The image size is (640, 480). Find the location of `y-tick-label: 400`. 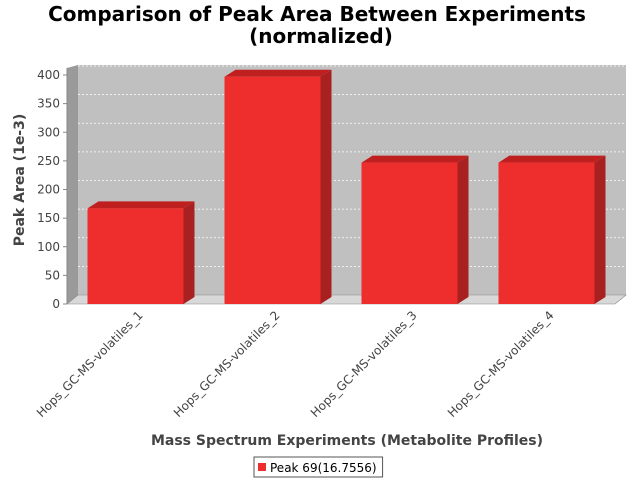

y-tick-label: 400 is located at coordinates (48, 75).